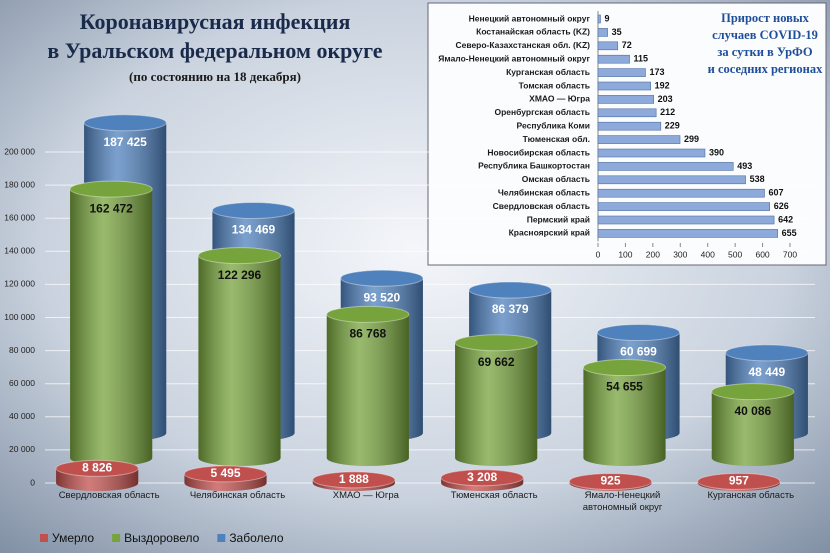 Image resolution: width=830 pixels, height=553 pixels. I want to click on x-tick-label: Курганская область, so click(751, 495).